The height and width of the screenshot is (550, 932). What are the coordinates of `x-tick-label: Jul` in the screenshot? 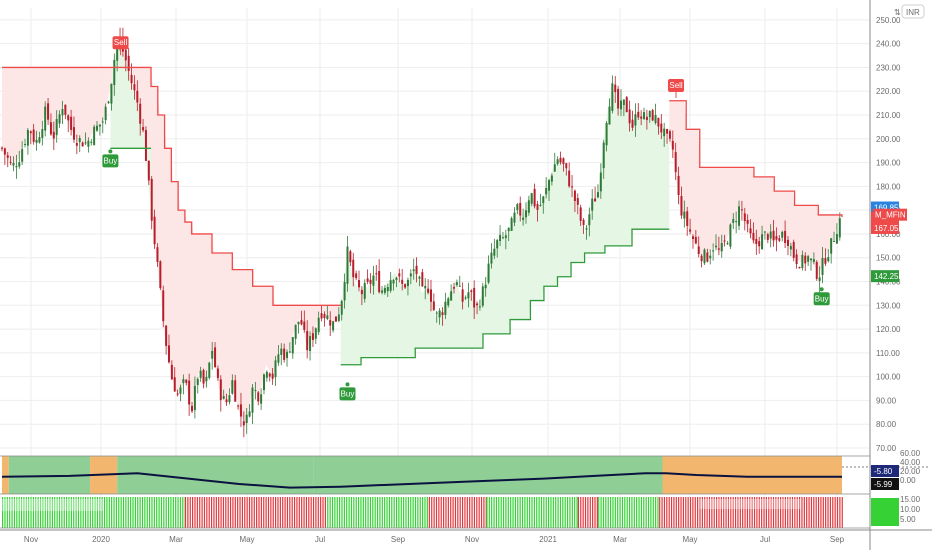 It's located at (765, 539).